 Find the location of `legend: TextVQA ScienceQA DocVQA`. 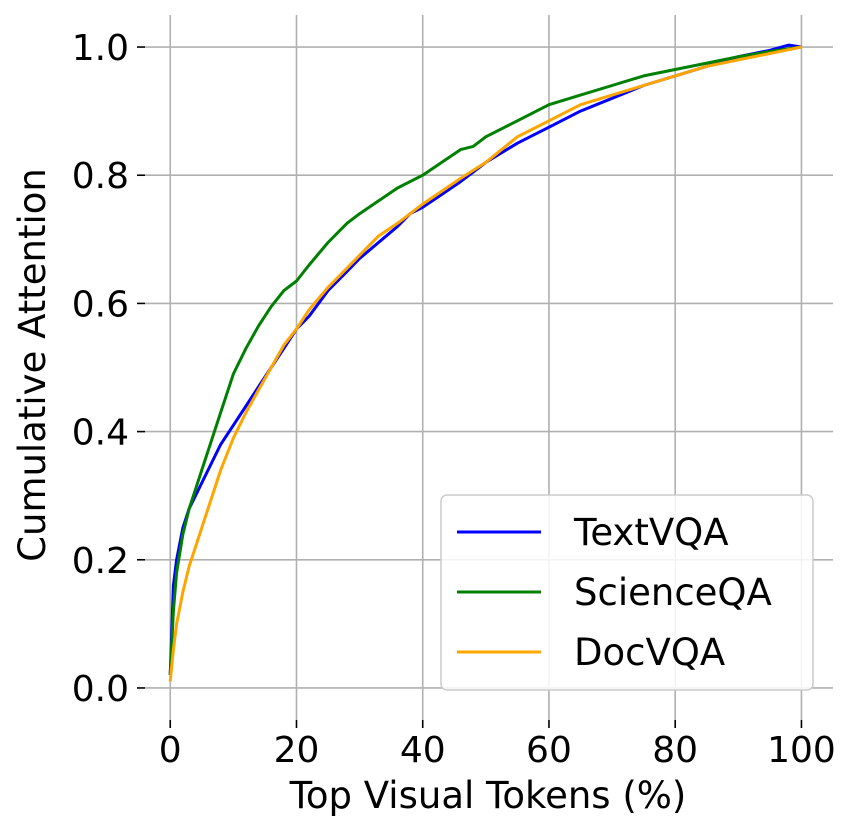

legend: TextVQA ScienceQA DocVQA is located at coordinates (627, 592).